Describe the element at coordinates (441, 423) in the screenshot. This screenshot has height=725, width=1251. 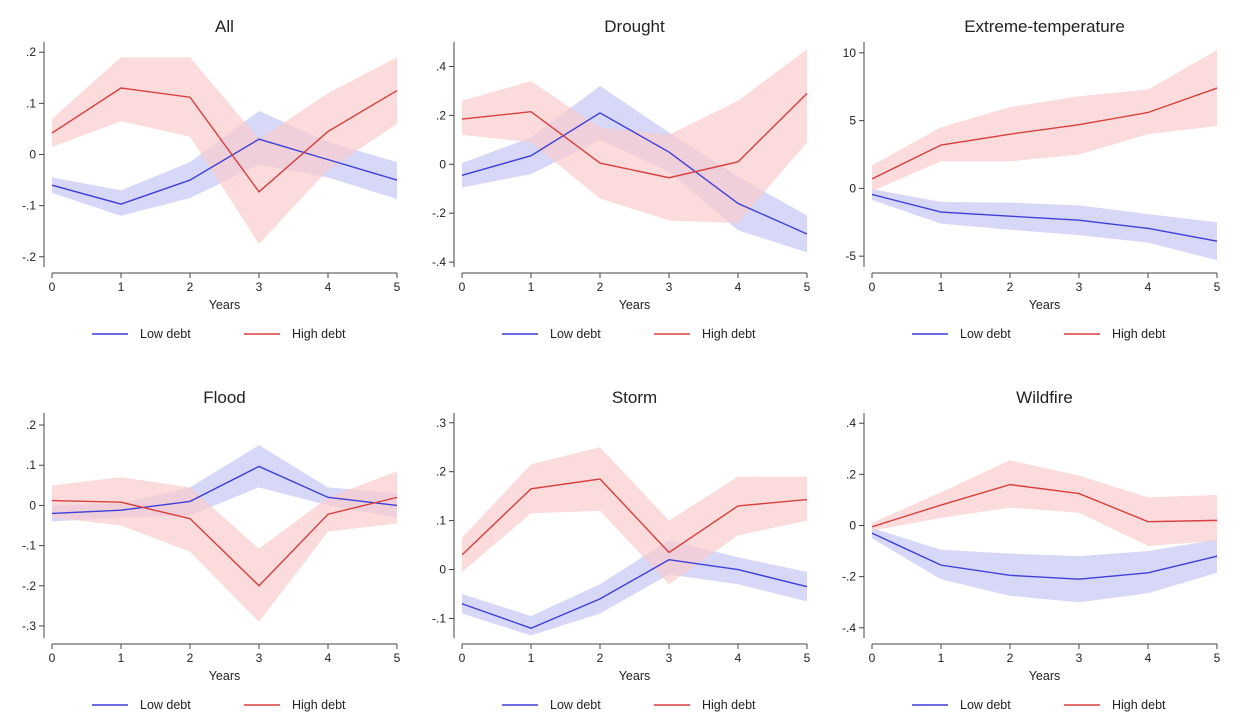
I see `y-tick-label: .3` at that location.